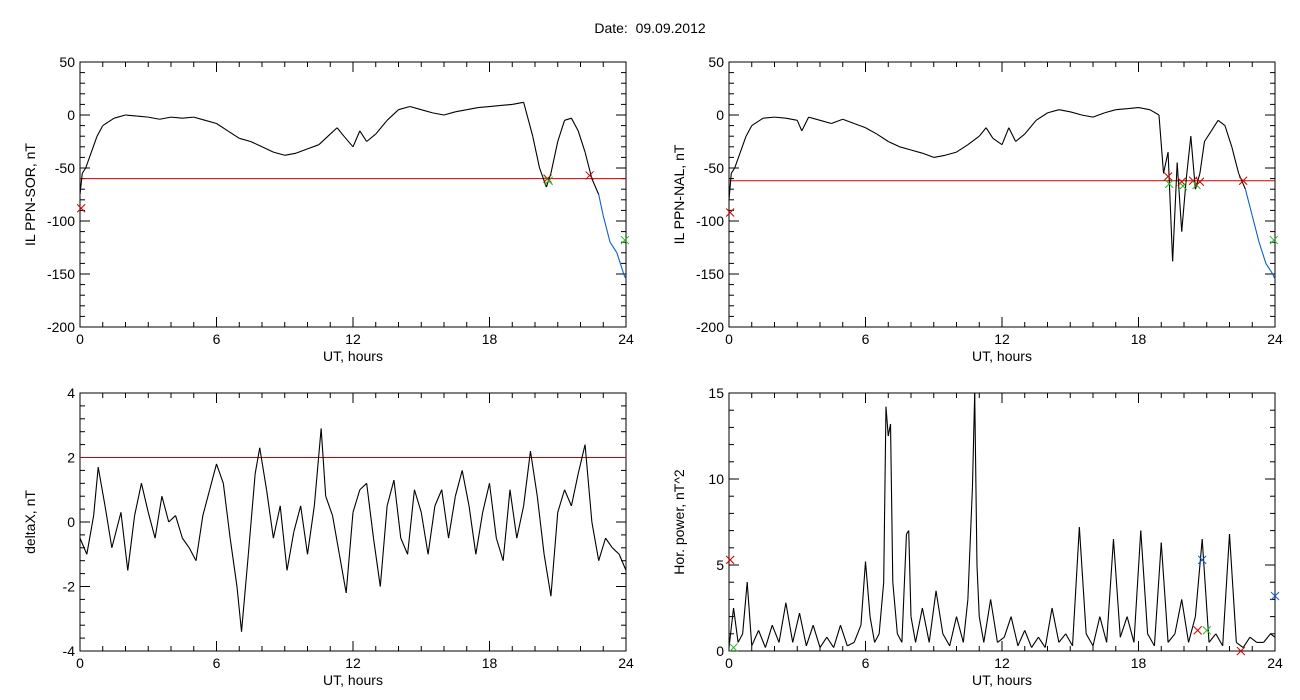  Describe the element at coordinates (716, 479) in the screenshot. I see `y-tick-label: 10` at that location.